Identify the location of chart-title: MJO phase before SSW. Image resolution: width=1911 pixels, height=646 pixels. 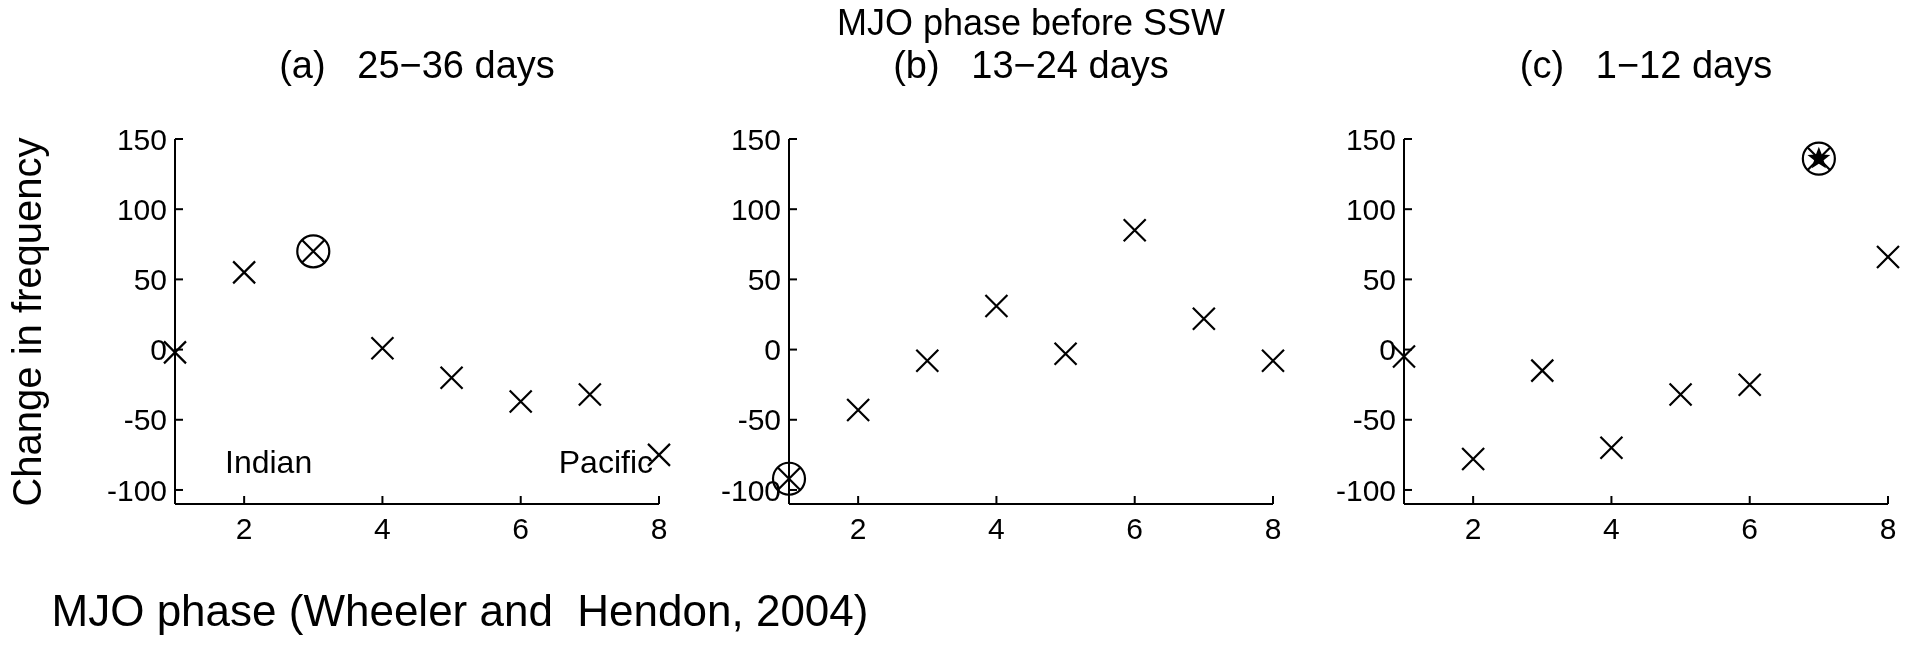
(1031, 23).